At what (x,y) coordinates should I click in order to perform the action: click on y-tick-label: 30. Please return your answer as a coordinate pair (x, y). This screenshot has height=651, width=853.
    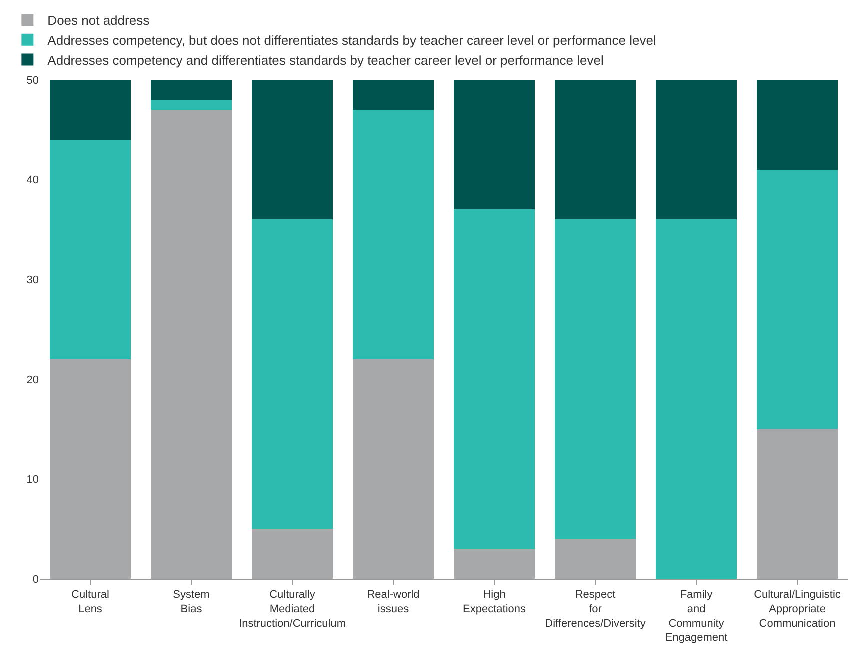
    Looking at the image, I should click on (32, 280).